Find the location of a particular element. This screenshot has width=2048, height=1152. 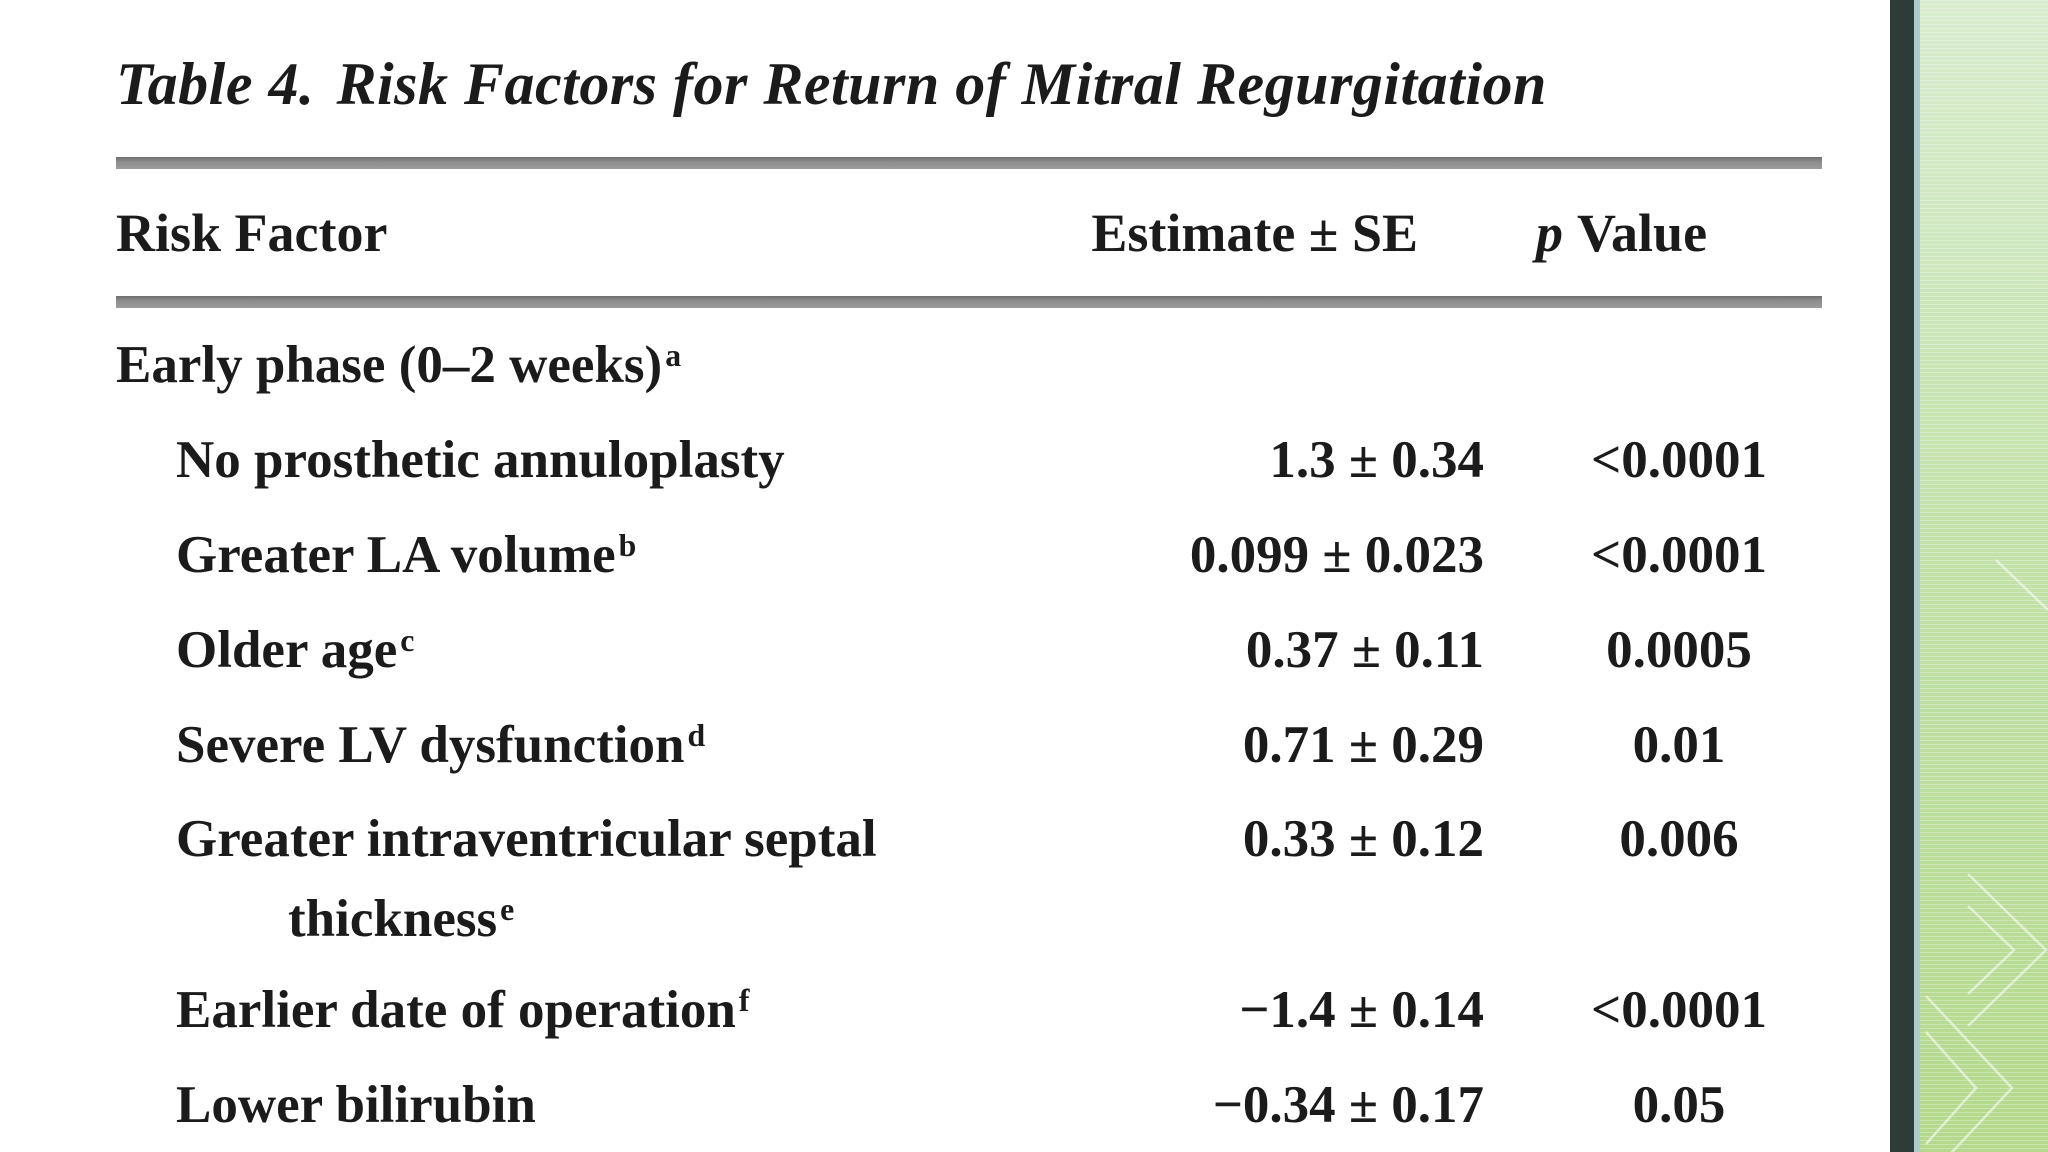

row-estimate: 0.099 ± 0.023 is located at coordinates (1336, 555).